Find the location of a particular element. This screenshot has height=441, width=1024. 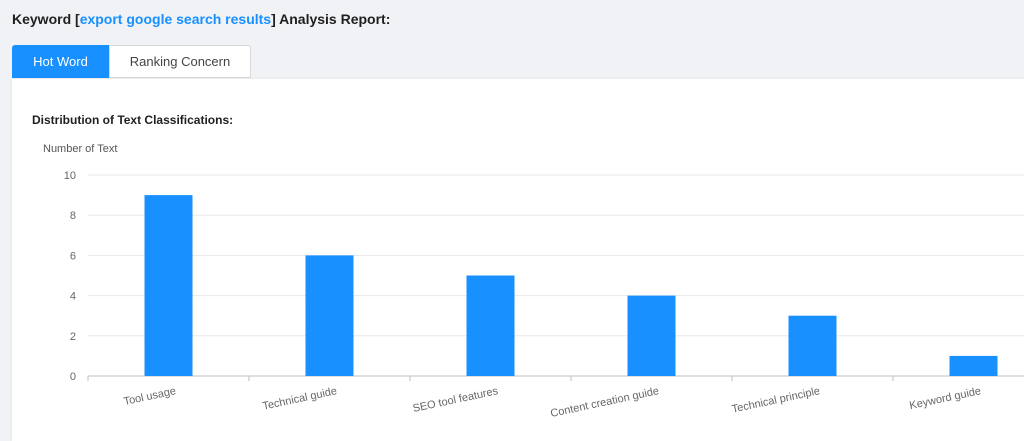

report-keyword-link: export google search results is located at coordinates (175, 19).